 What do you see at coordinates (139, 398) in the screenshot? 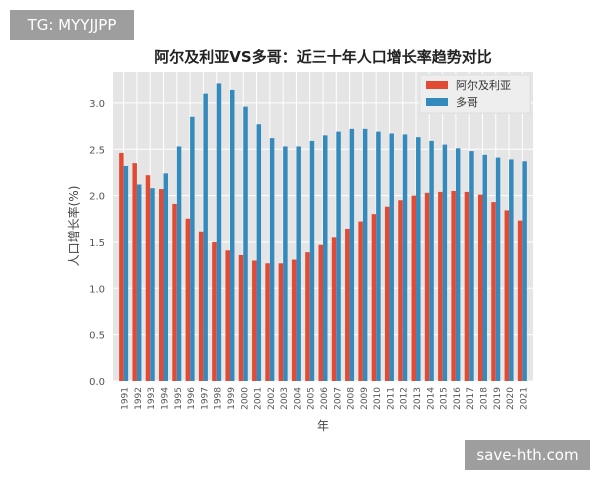
I see `x-tick-label: 1992` at bounding box center [139, 398].